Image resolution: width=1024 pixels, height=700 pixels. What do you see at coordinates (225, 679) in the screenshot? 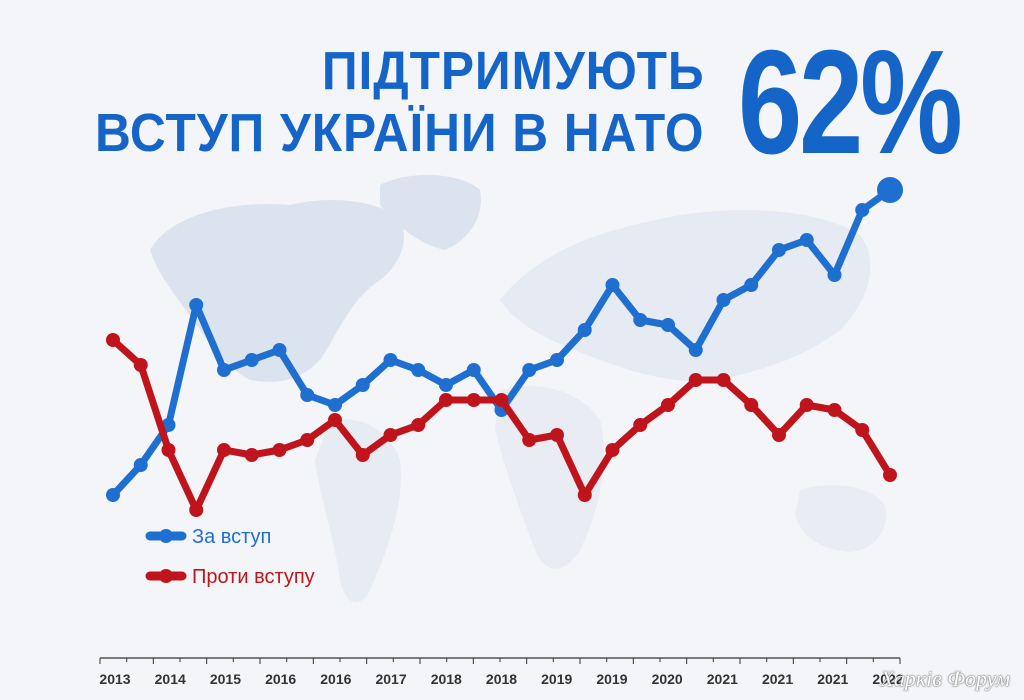
I see `x-tick-label: 2015` at bounding box center [225, 679].